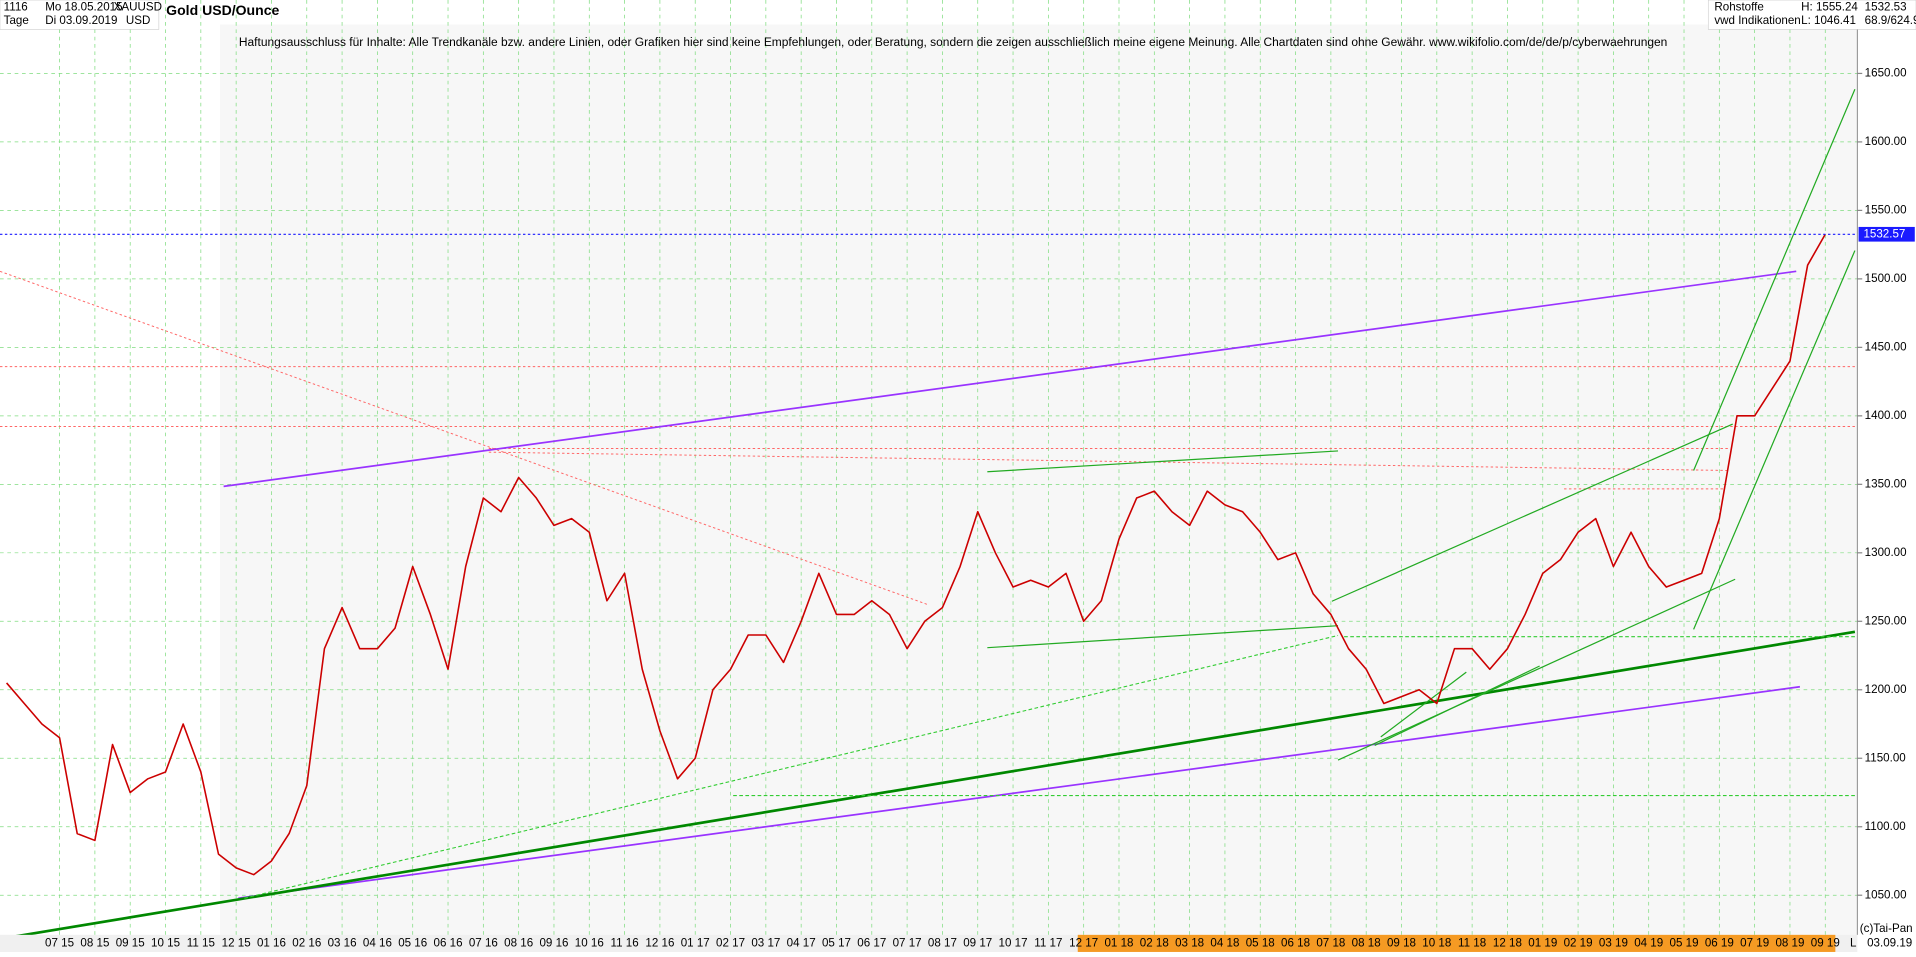 The image size is (1916, 957). Describe the element at coordinates (59, 942) in the screenshot. I see `x-tick-label: 07 15` at that location.